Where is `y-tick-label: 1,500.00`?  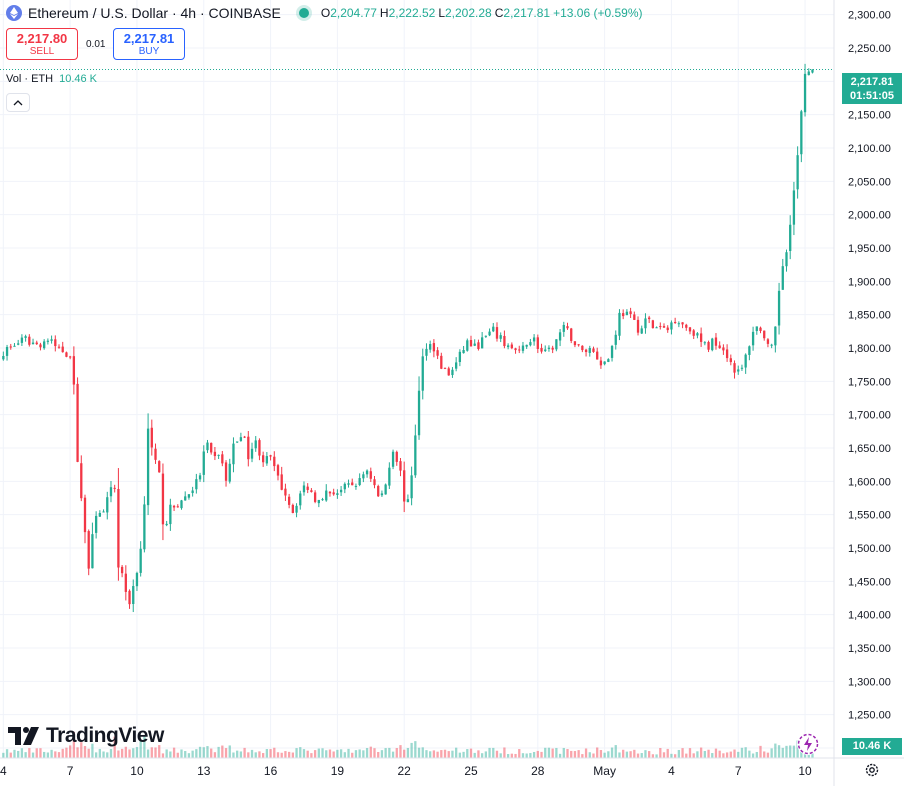
y-tick-label: 1,500.00 is located at coordinates (869, 549).